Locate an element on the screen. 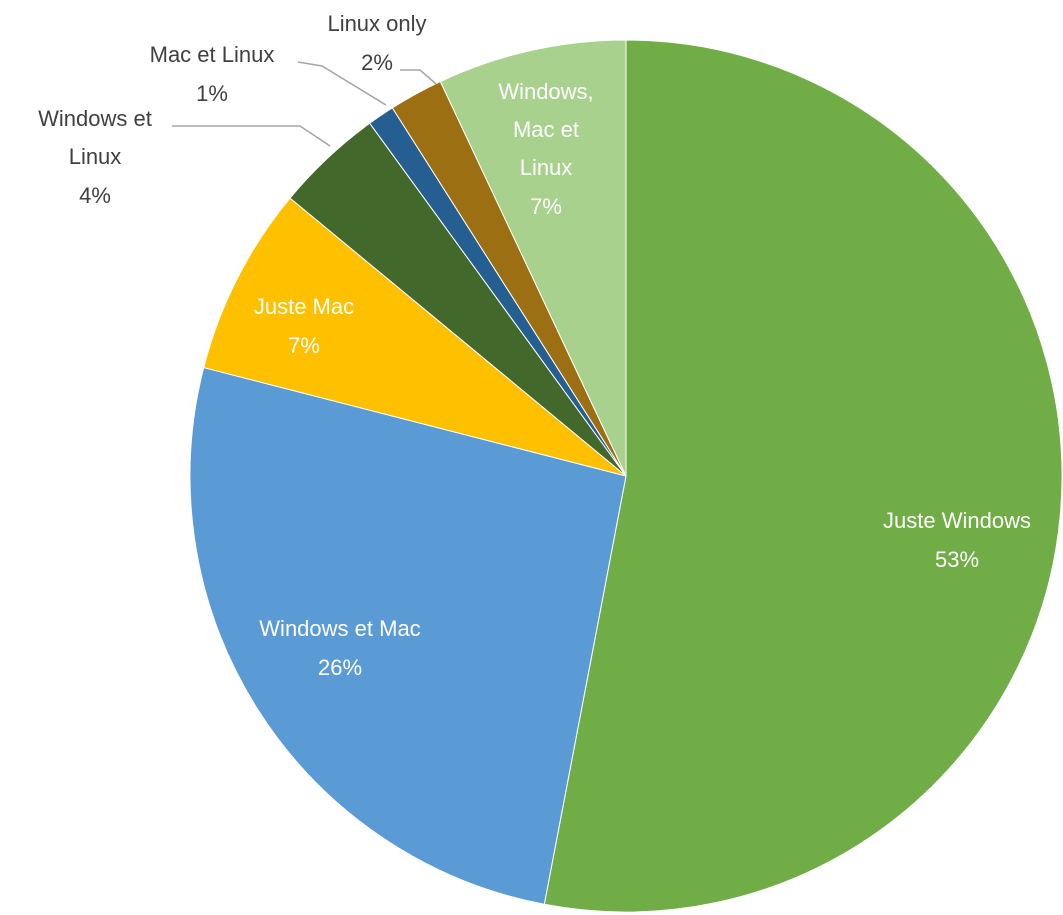  slice-label: Windows et Mac is located at coordinates (339, 628).